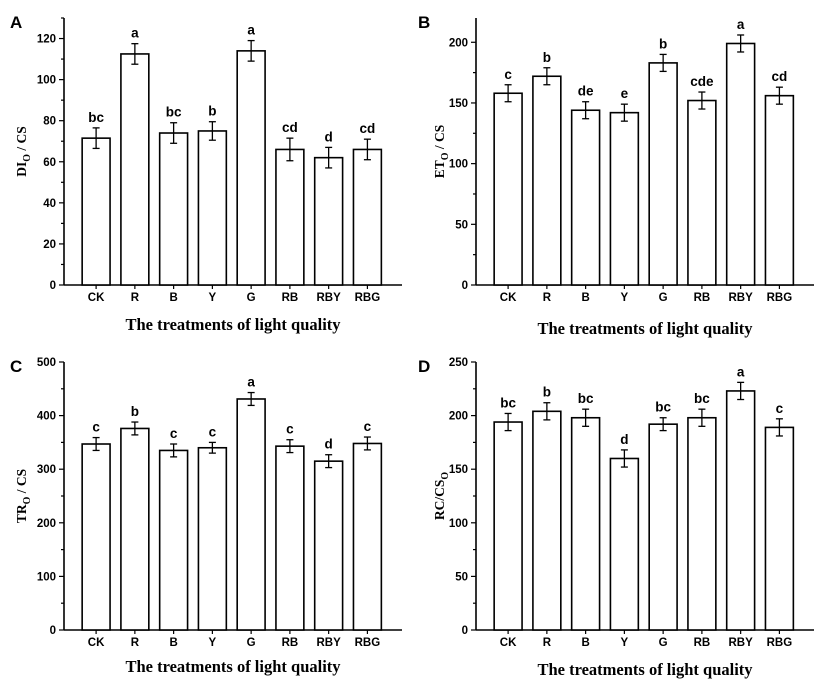 The width and height of the screenshot is (829, 682). Describe the element at coordinates (46, 40) in the screenshot. I see `y-tick-label: 120` at that location.